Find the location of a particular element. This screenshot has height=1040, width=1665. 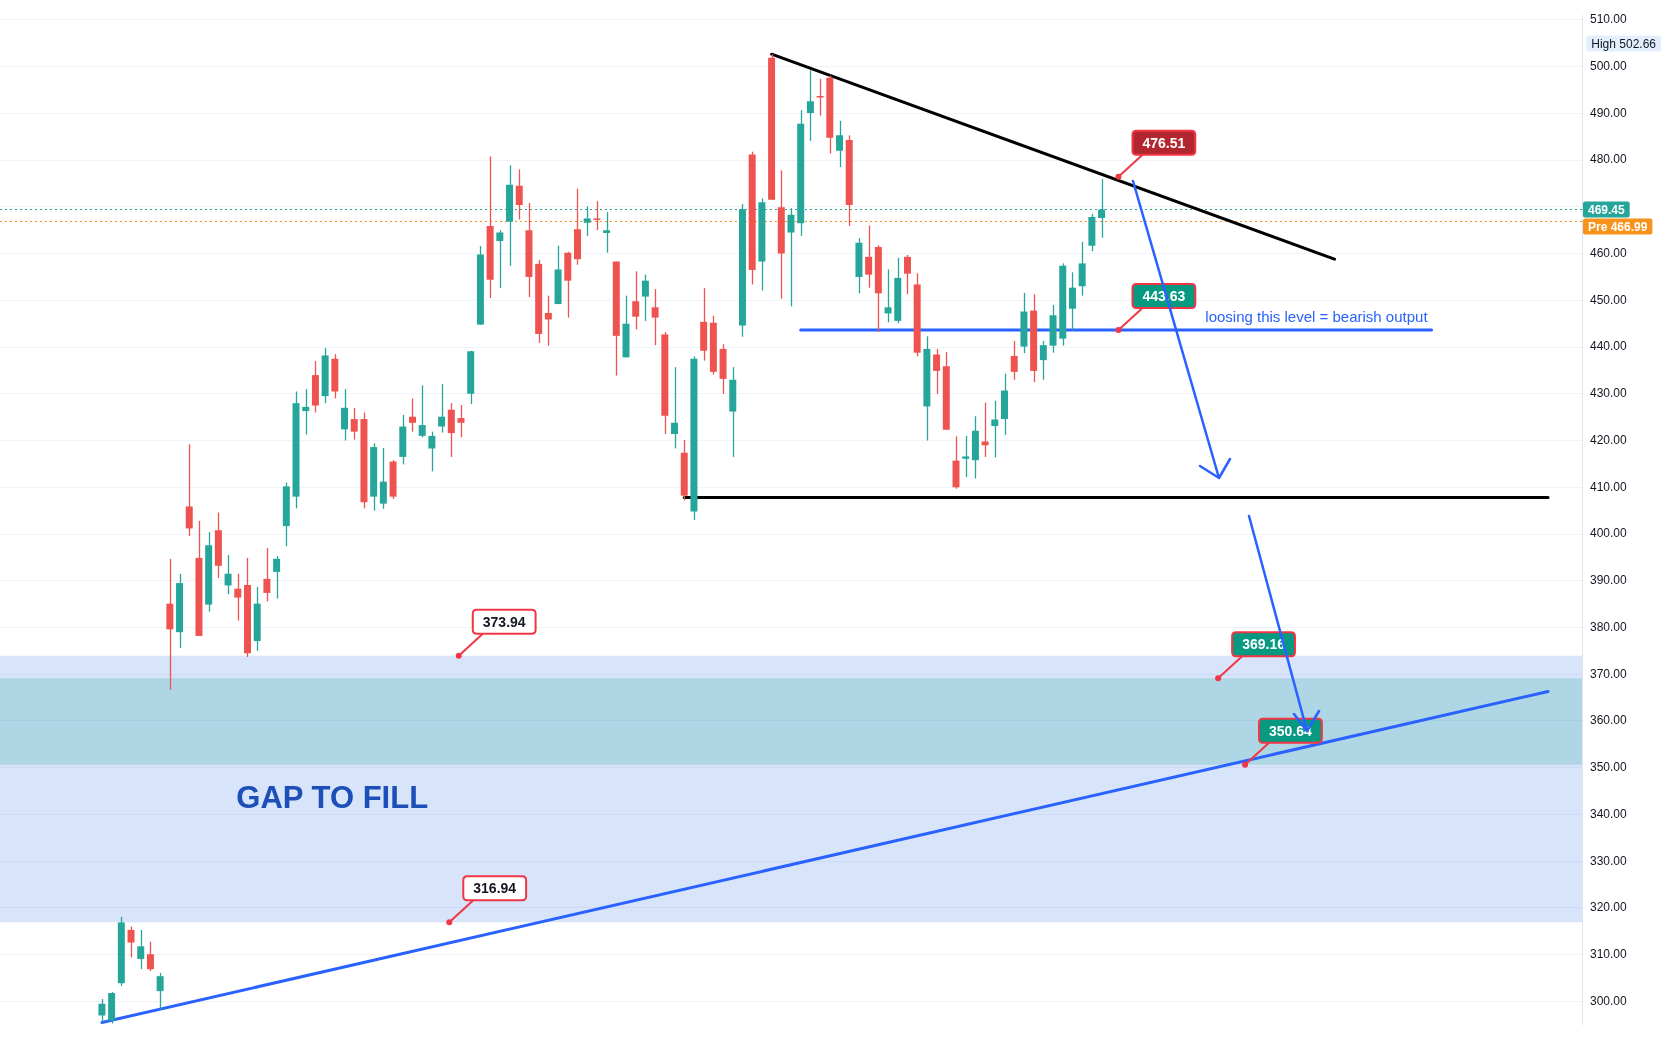

ref-line-label: Pre 466.99 is located at coordinates (1618, 226).